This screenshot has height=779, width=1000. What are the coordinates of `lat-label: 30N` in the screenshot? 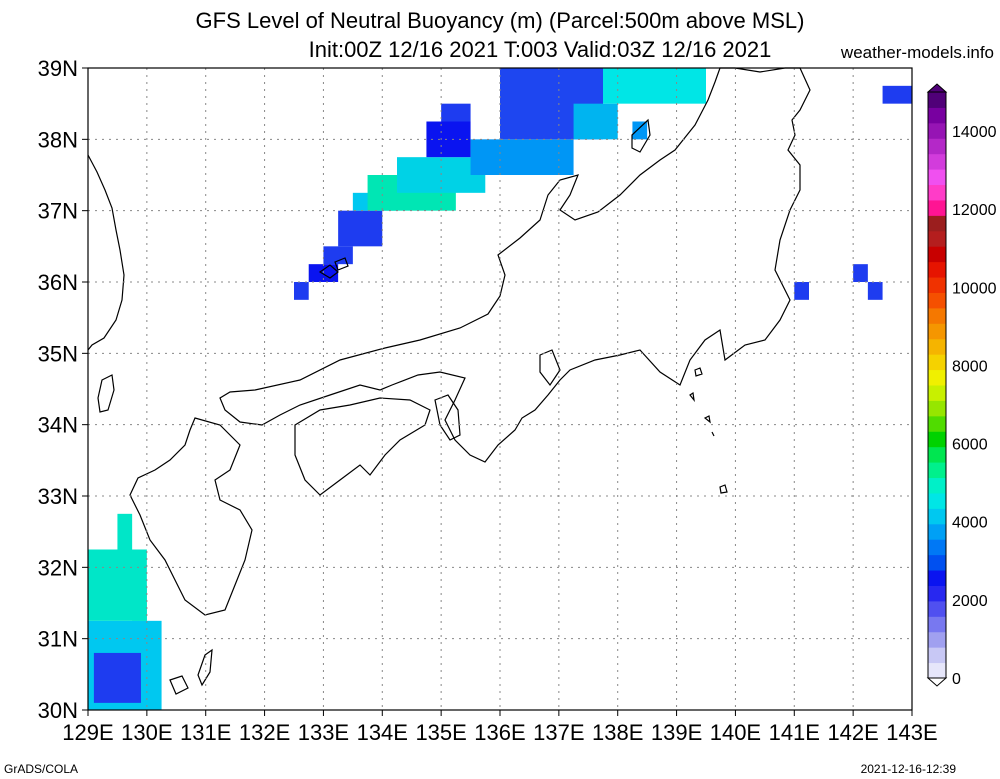 It's located at (58, 710).